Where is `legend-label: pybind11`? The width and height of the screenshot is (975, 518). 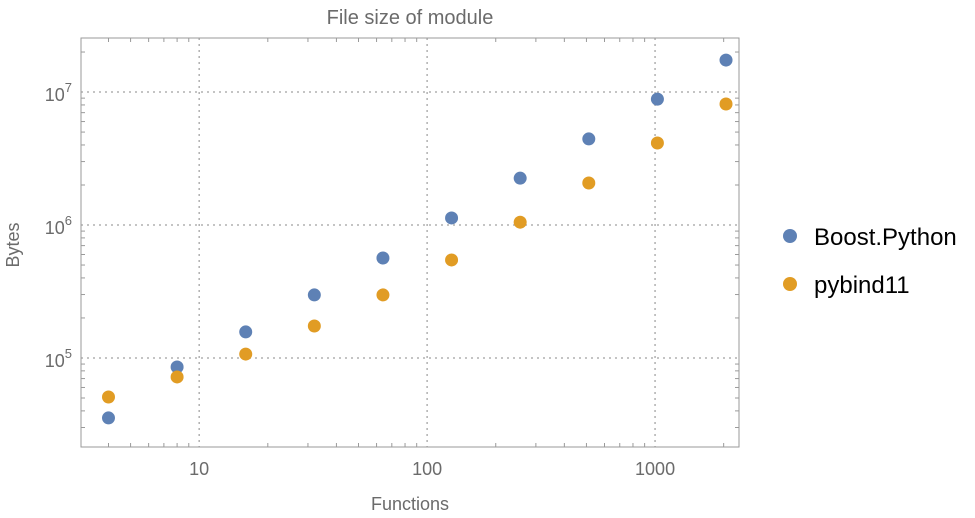 legend-label: pybind11 is located at coordinates (862, 285).